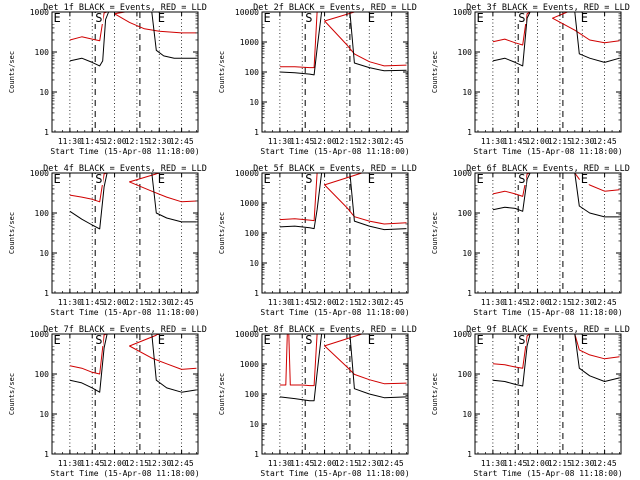  I want to click on panel-title: Det 5f BLACK = Events, RED = LLD, so click(335, 169).